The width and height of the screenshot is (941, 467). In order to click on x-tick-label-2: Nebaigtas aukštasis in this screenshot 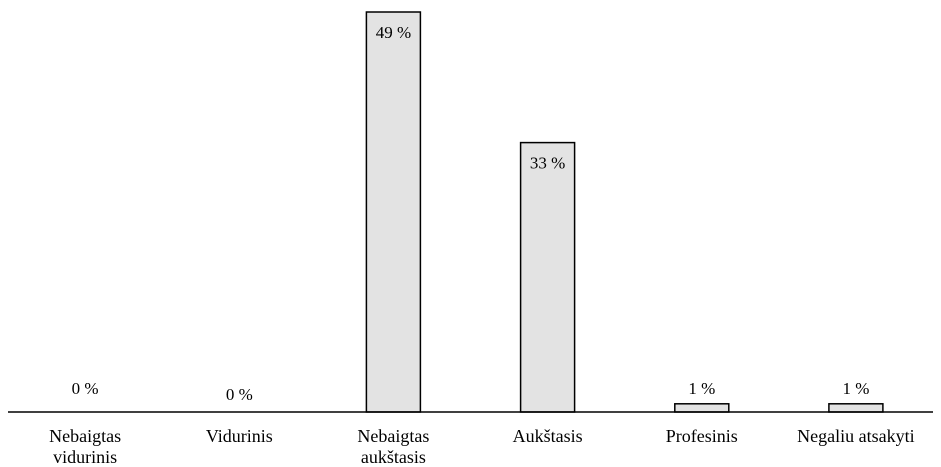, I will do `click(393, 446)`.